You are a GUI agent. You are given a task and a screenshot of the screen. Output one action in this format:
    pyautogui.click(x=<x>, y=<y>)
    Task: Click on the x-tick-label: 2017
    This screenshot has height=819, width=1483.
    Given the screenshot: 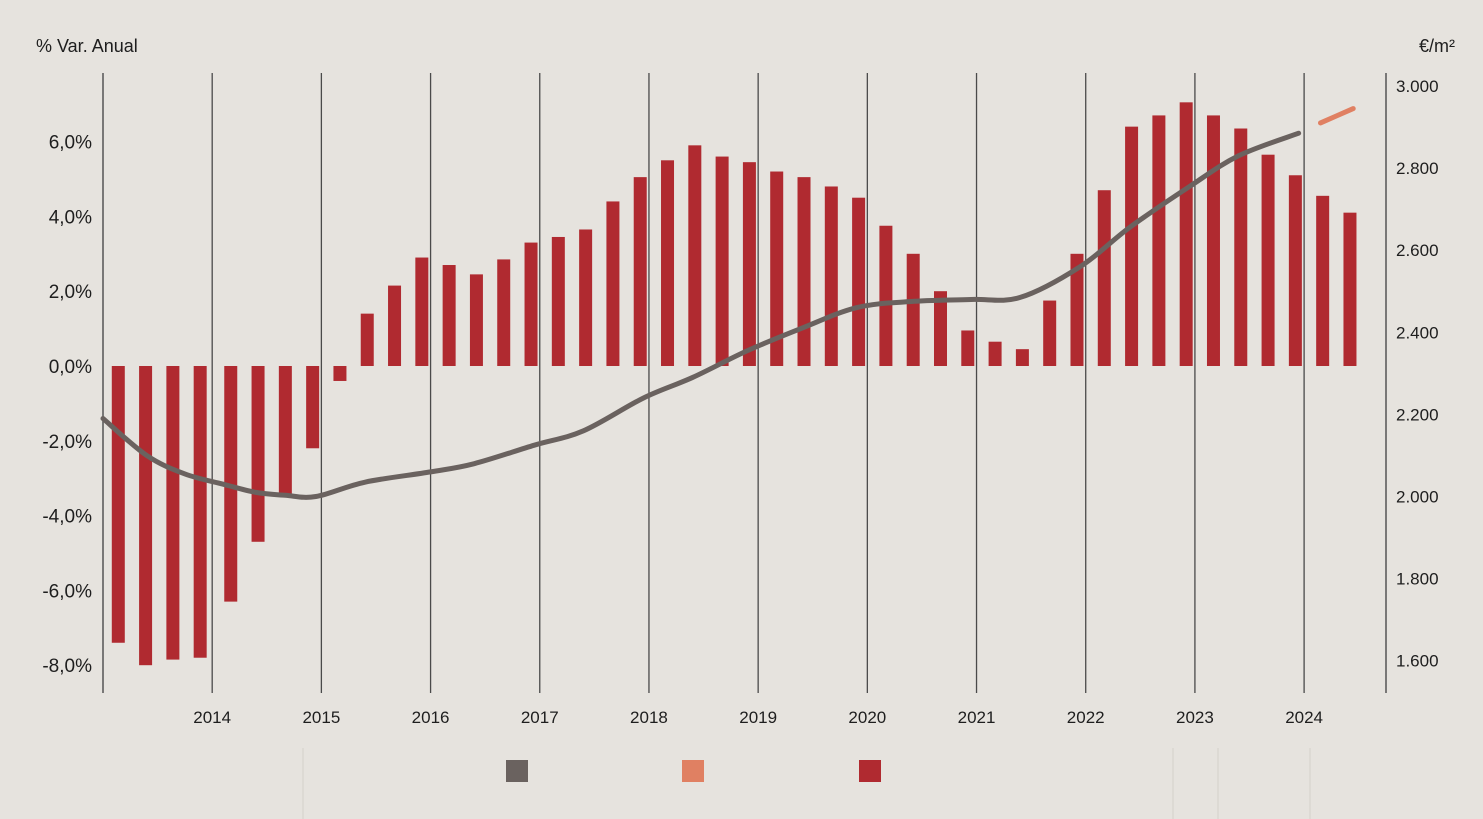 What is the action you would take?
    pyautogui.click(x=540, y=717)
    